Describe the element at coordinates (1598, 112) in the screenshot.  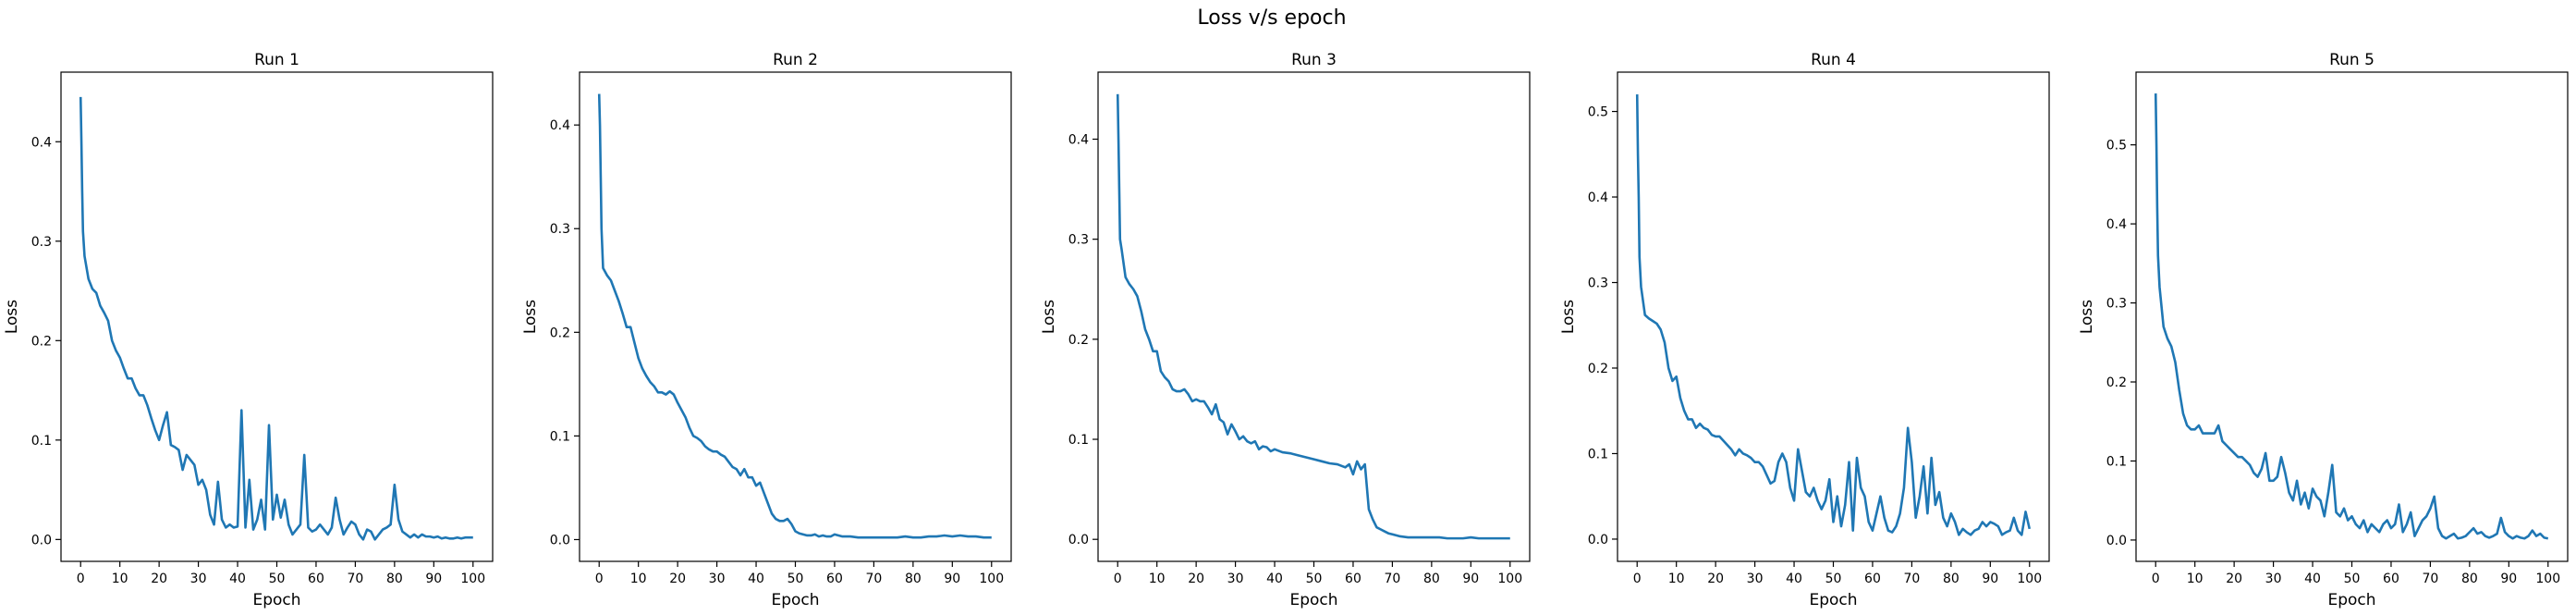
I see `y-tick-label: 0.5` at that location.